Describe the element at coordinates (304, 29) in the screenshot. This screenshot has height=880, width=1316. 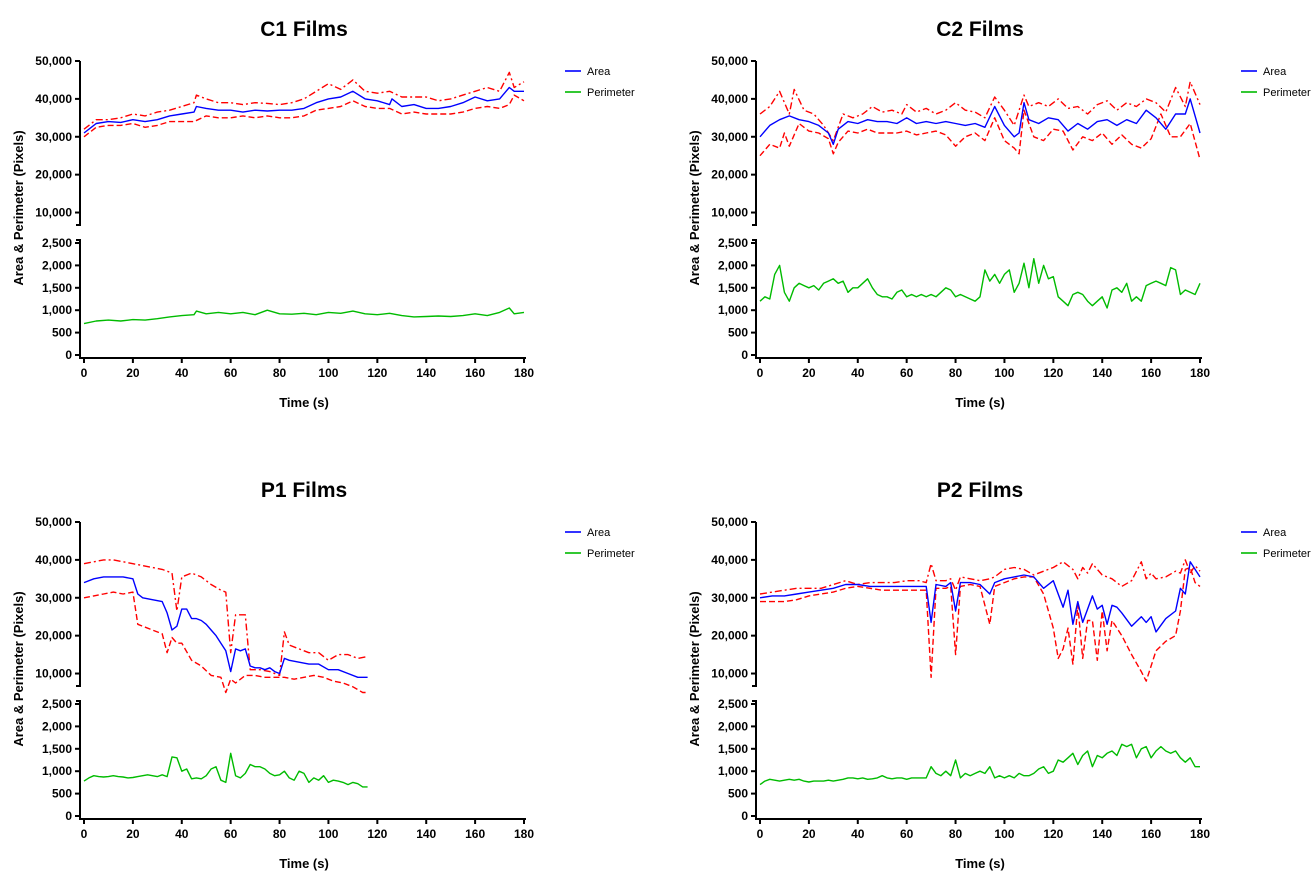
I see `chart-title: C1 Films` at that location.